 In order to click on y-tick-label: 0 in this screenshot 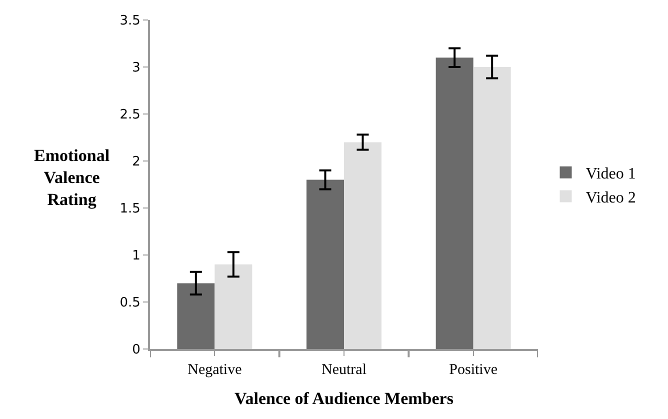, I will do `click(136, 350)`.